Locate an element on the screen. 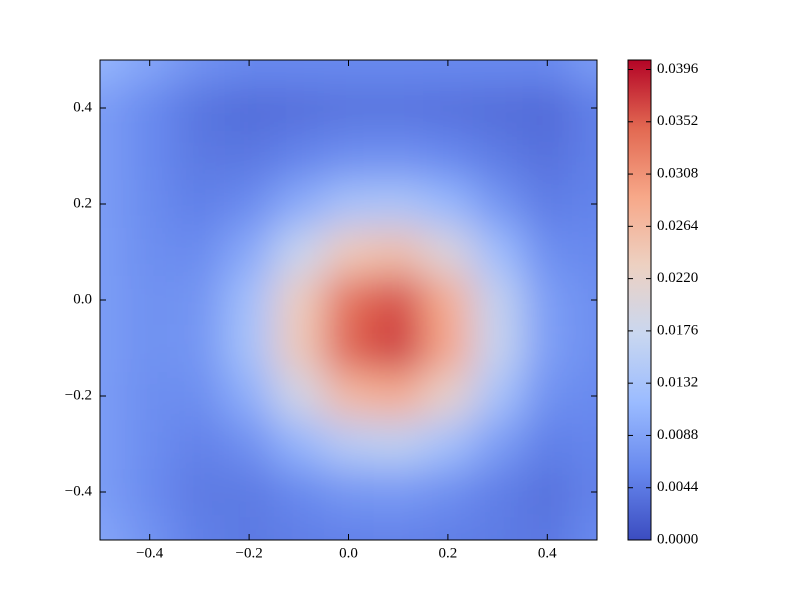 The width and height of the screenshot is (800, 600). y-tick-label: 0.2 is located at coordinates (82, 203).